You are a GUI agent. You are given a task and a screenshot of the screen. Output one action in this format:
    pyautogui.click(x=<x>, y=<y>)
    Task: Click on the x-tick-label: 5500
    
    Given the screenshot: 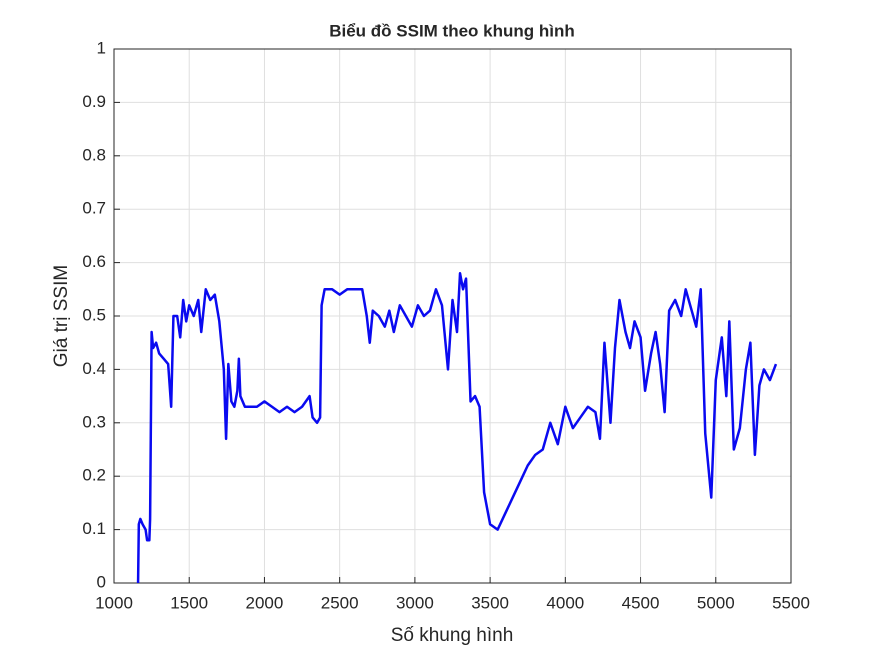 What is the action you would take?
    pyautogui.click(x=791, y=602)
    